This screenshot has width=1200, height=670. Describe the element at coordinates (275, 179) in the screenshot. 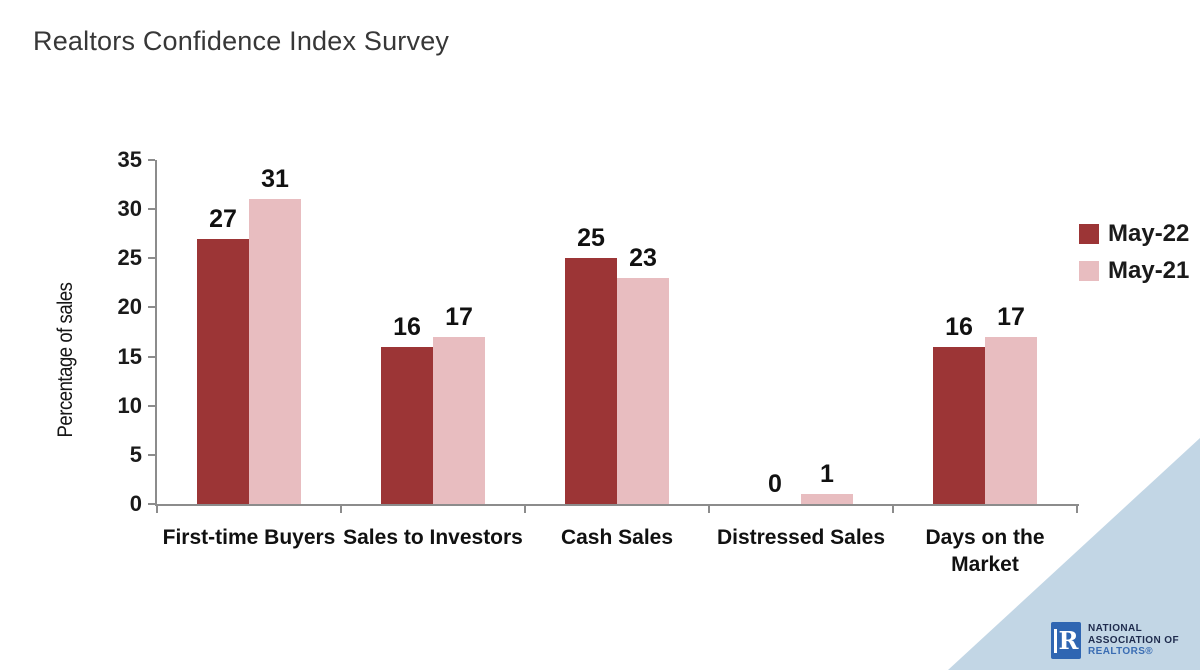

I see `bar-value-label: 31` at that location.